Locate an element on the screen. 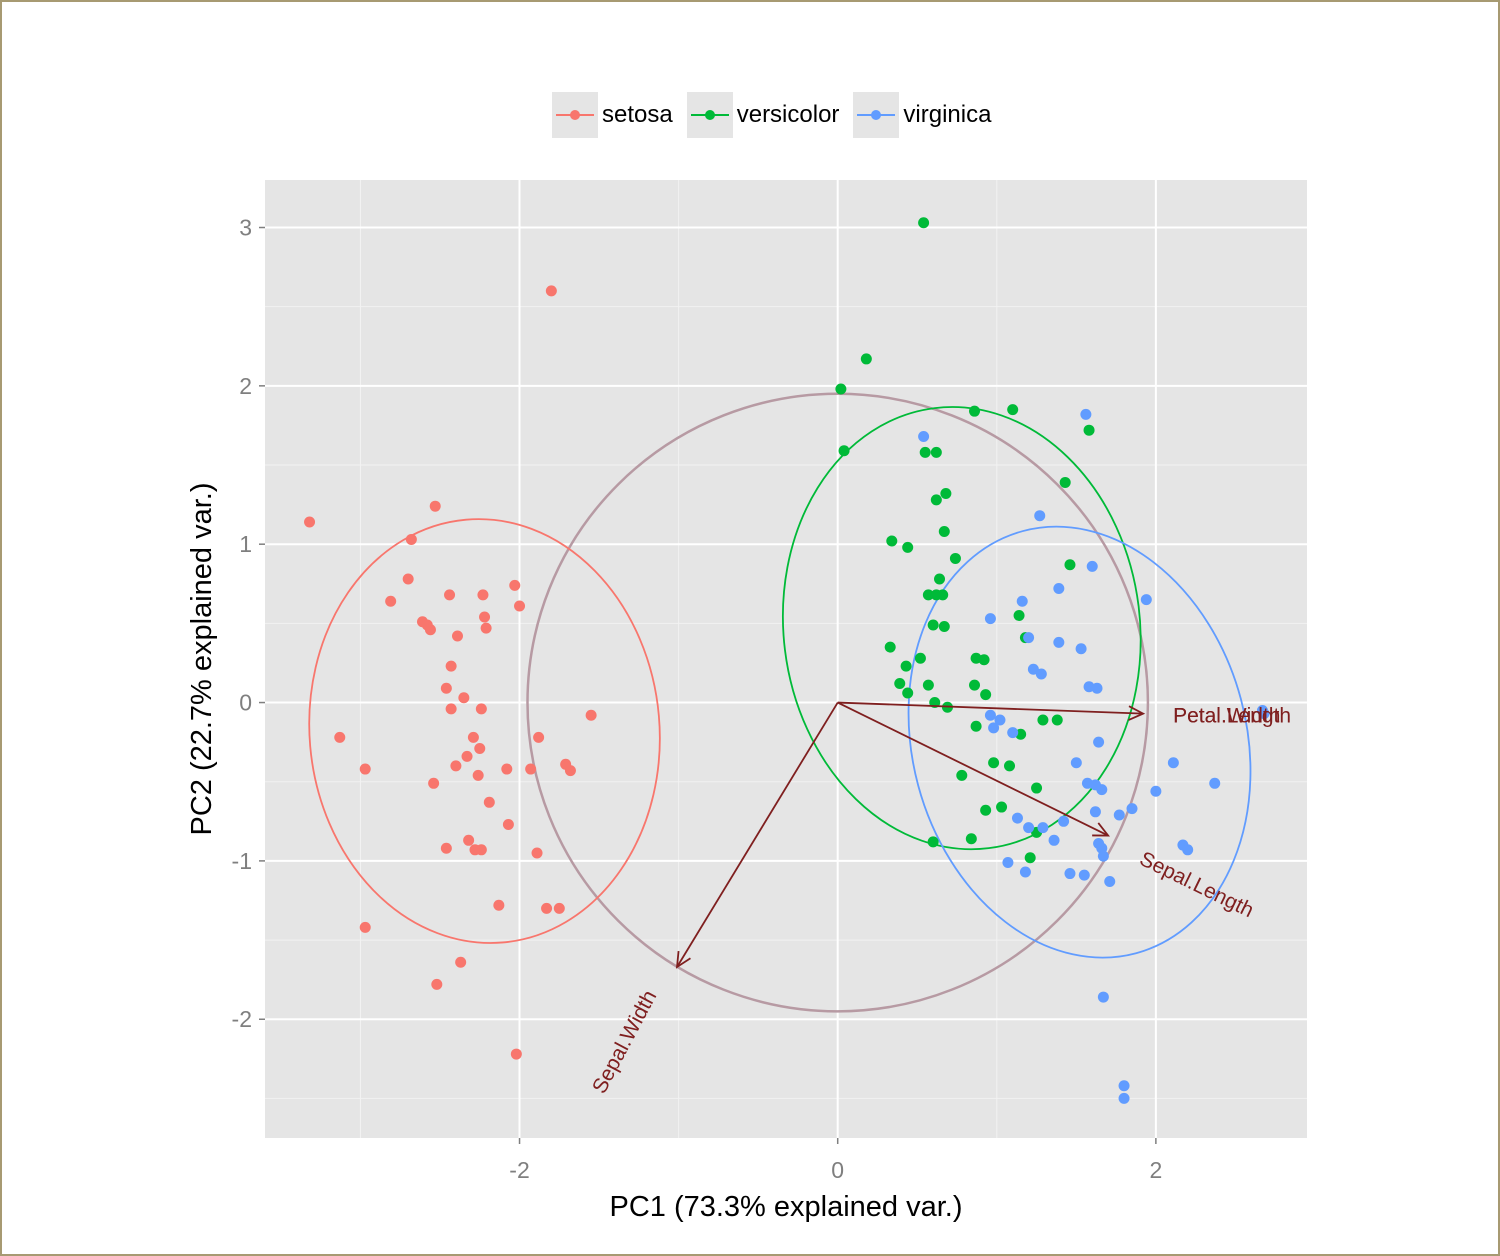  legend-item-virginica: virginica is located at coordinates (926, 115).